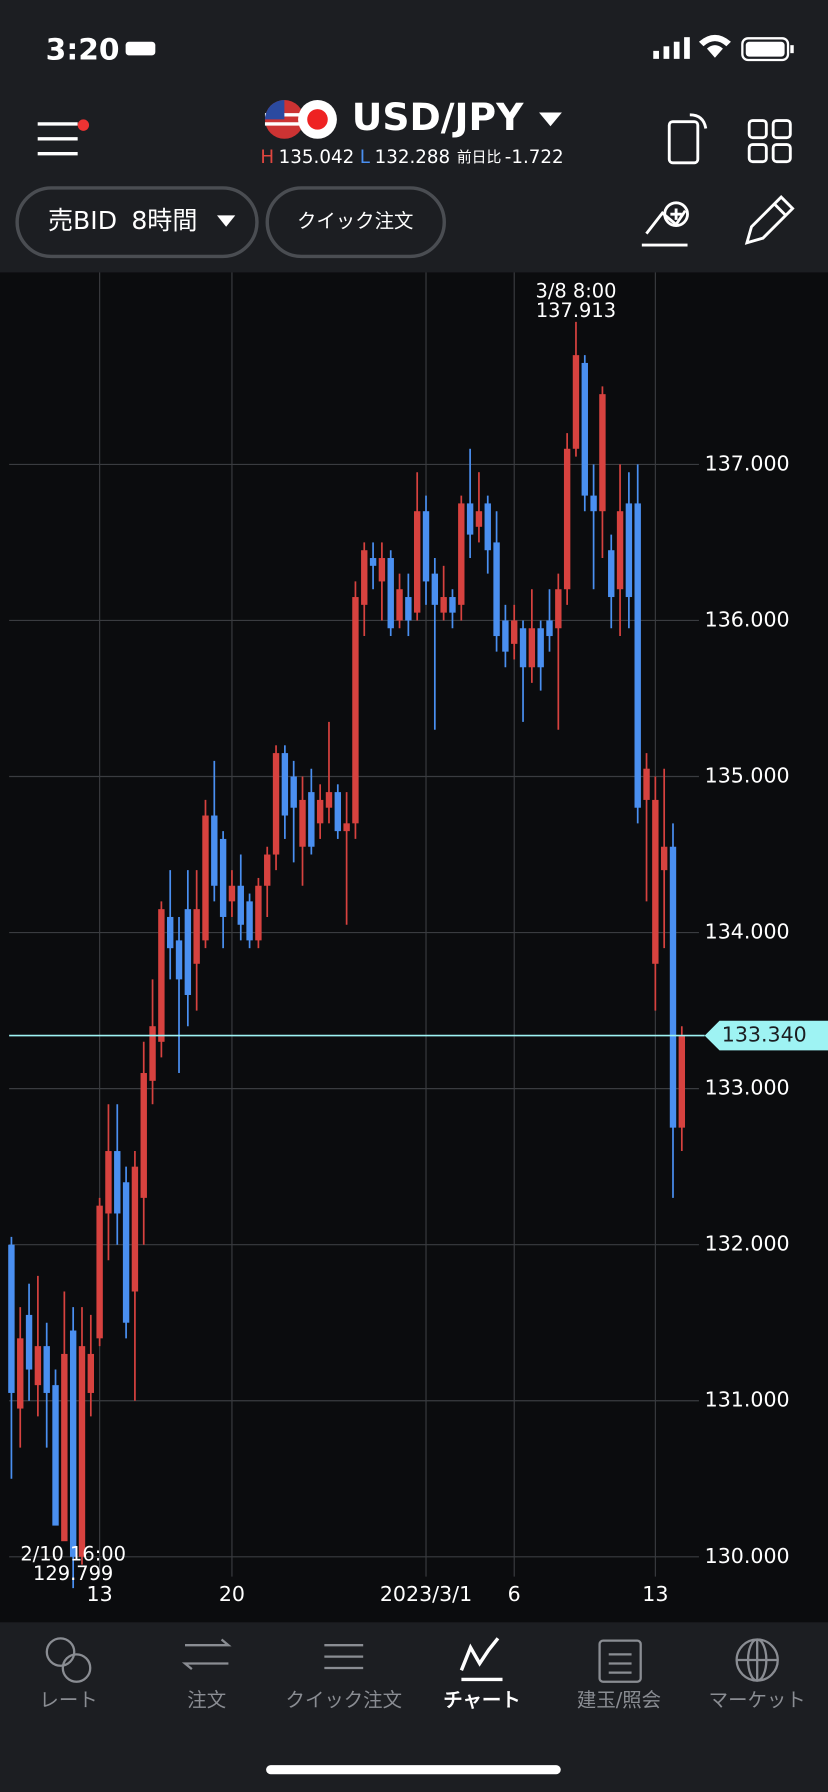  Describe the element at coordinates (619, 1700) in the screenshot. I see `tab-label: 建玉/照会` at that location.